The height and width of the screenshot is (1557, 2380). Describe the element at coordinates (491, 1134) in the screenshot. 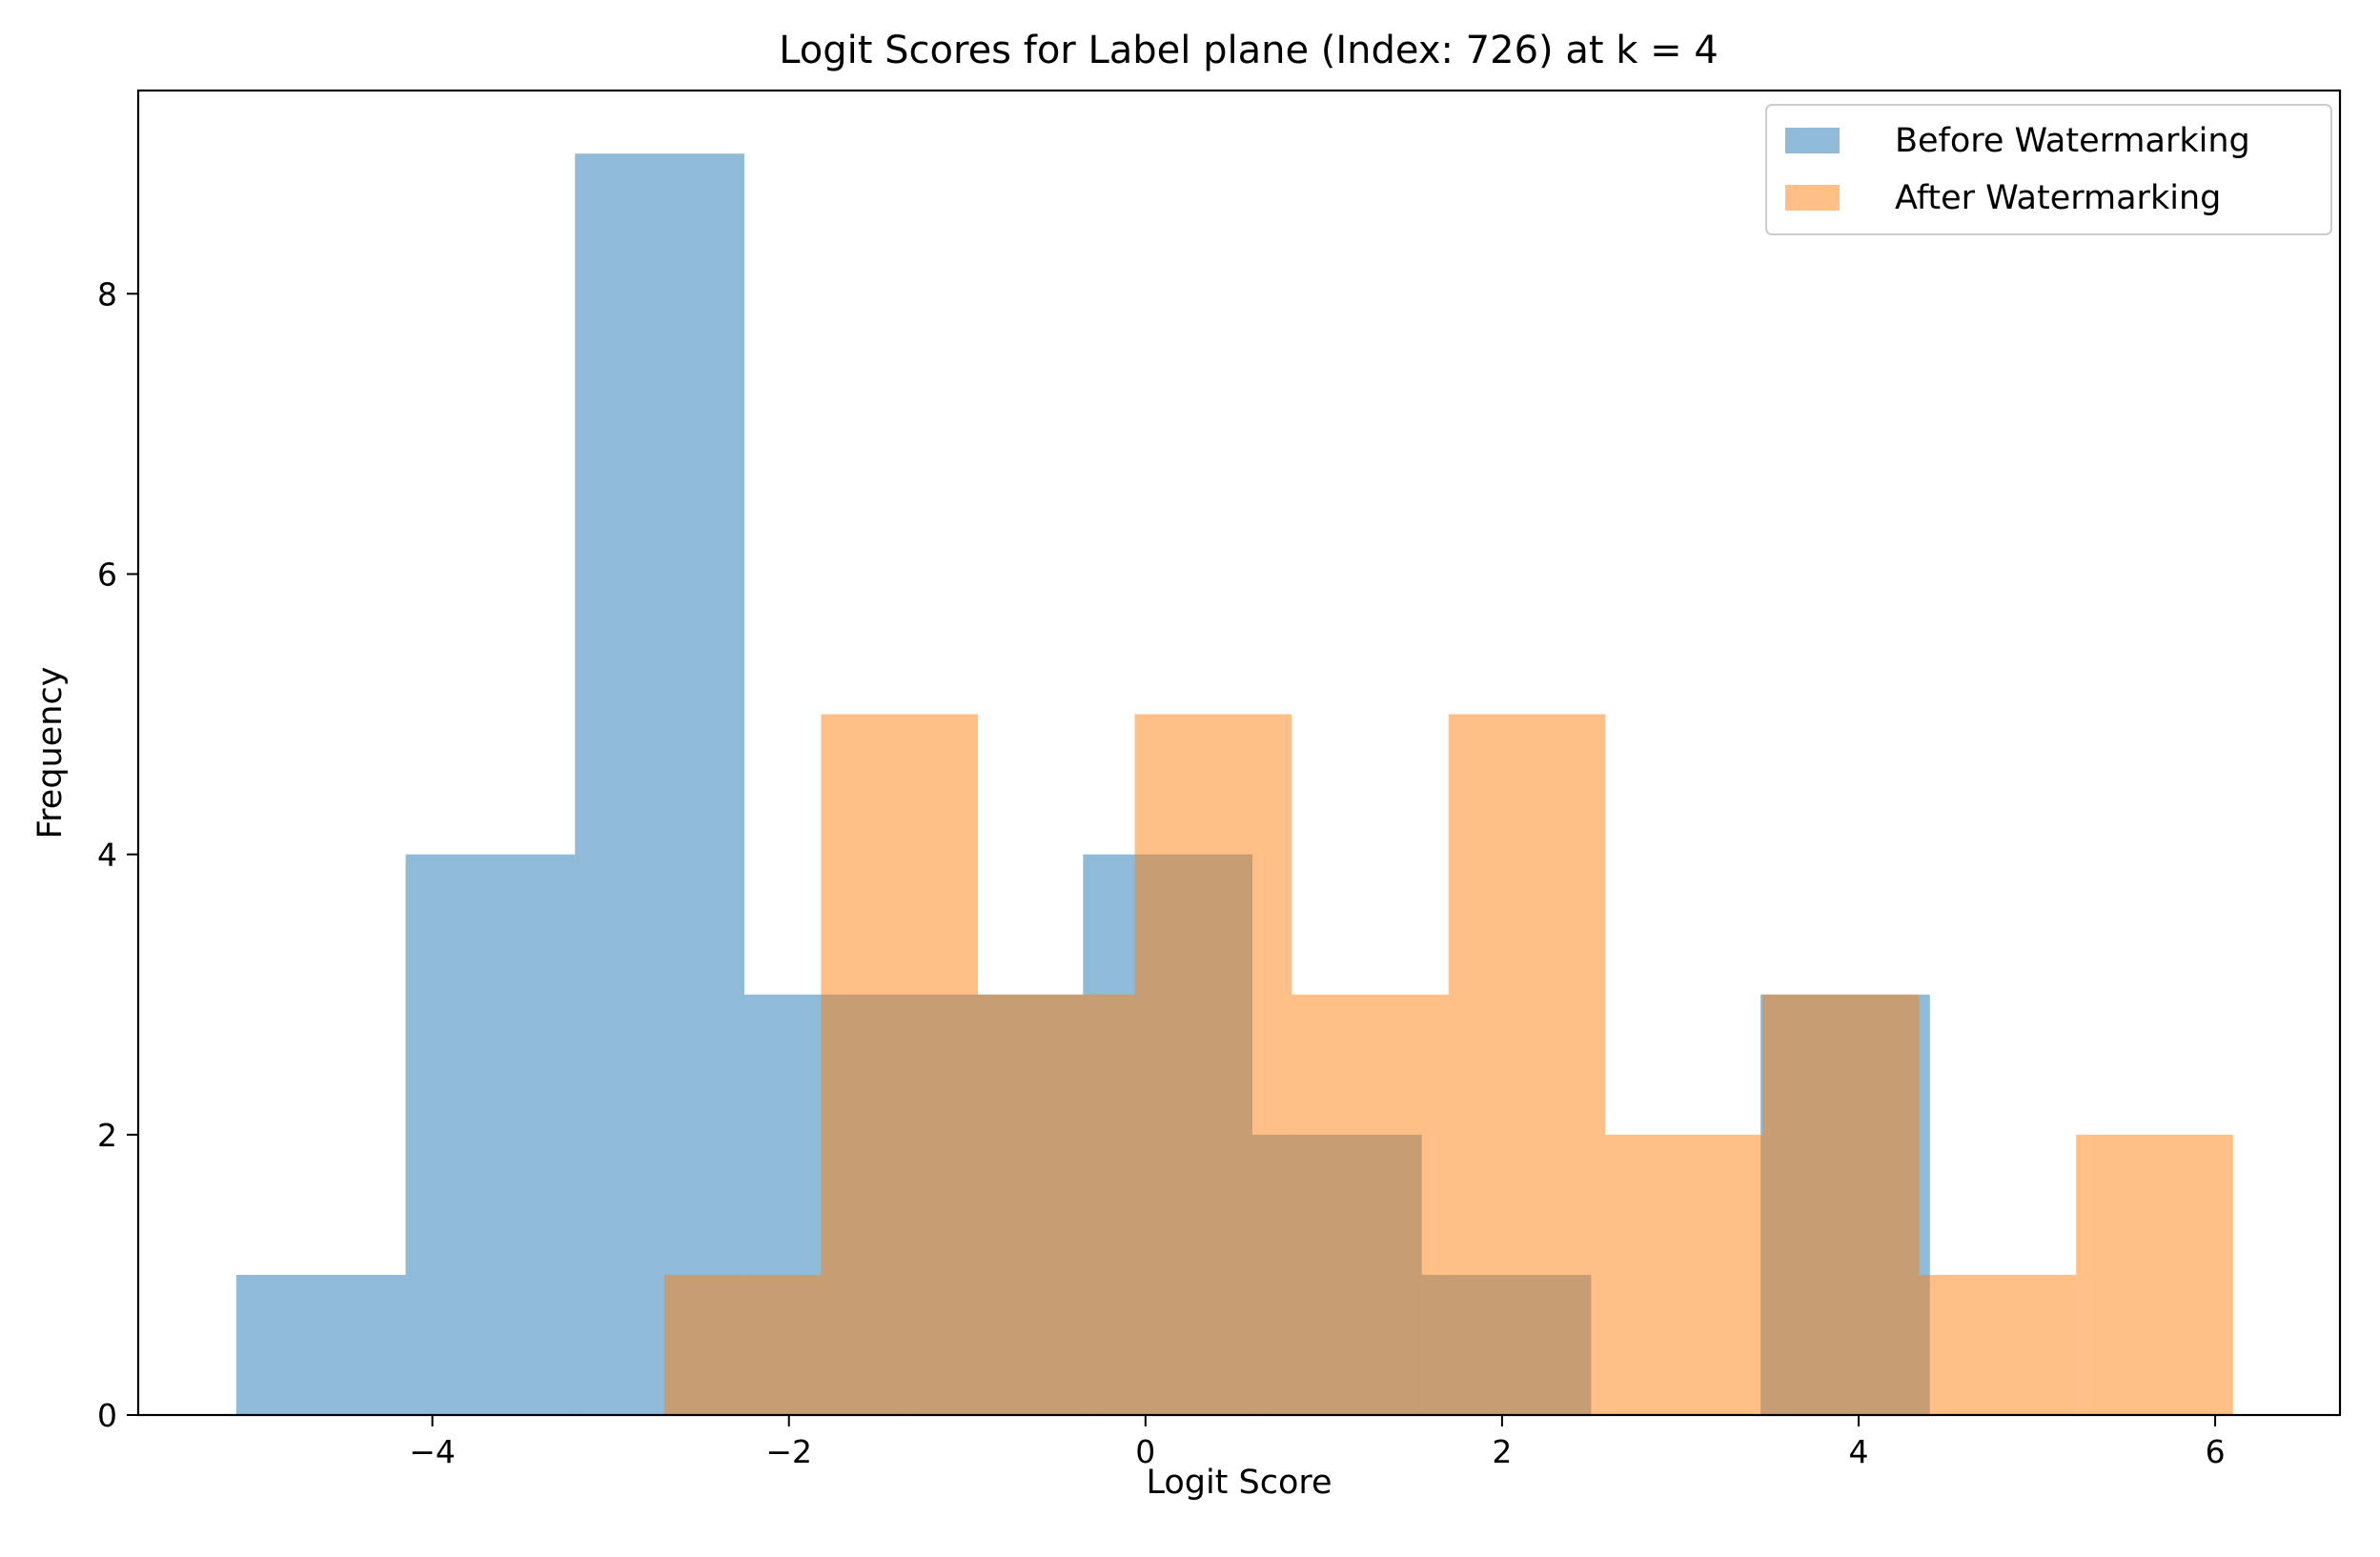

I see `histogram-bar-s0-b1` at that location.